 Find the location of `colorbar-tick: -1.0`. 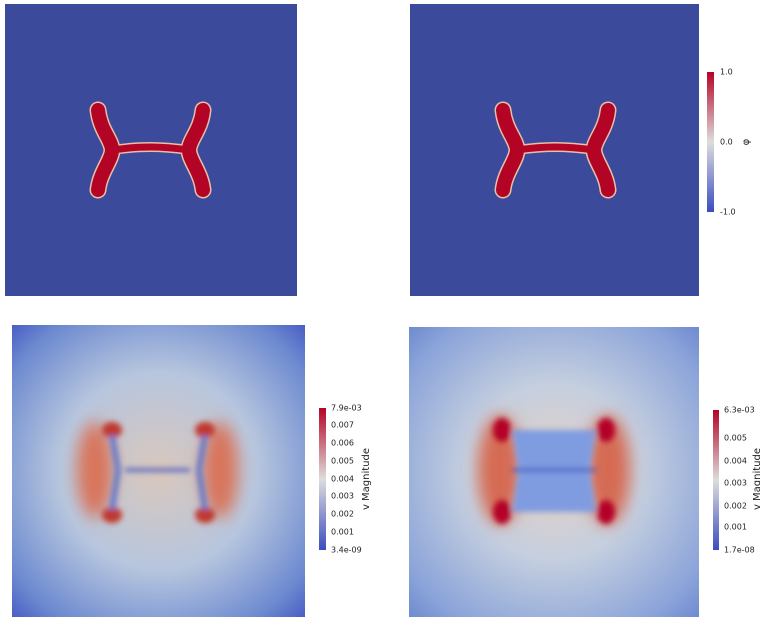

colorbar-tick: -1.0 is located at coordinates (728, 212).